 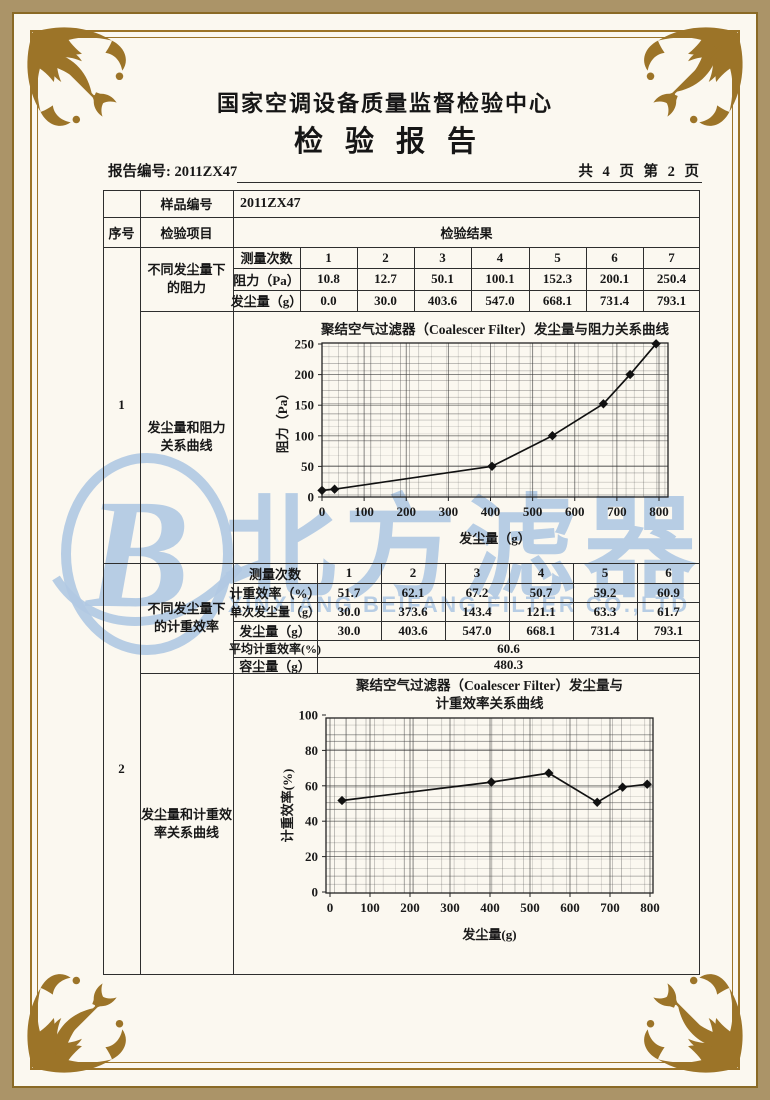 What do you see at coordinates (640, 172) in the screenshot?
I see `page-info: 共 4 页 第 2 页` at bounding box center [640, 172].